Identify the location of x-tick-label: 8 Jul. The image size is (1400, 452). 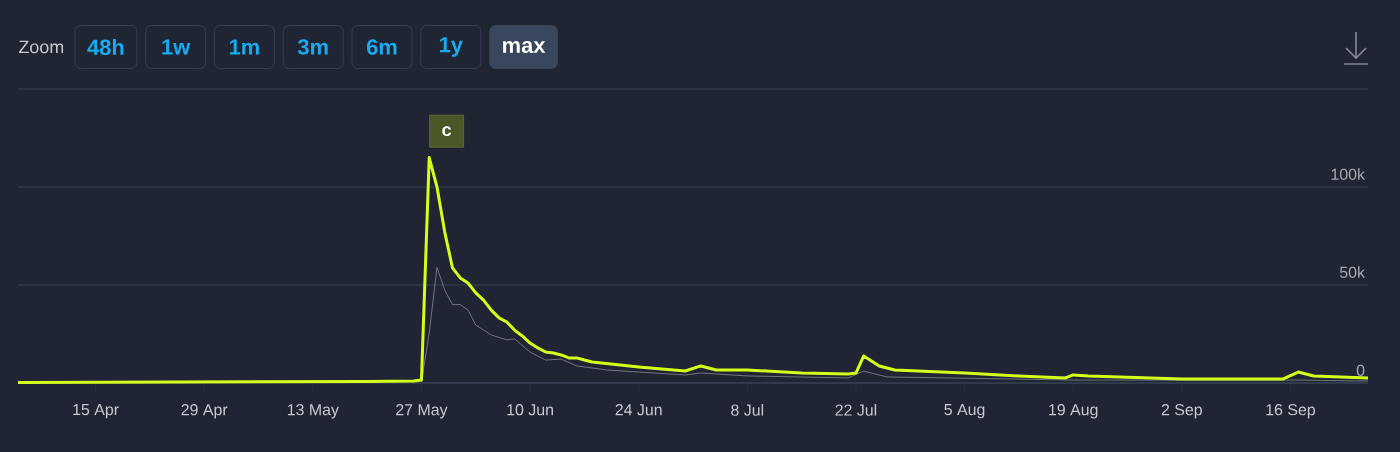
(747, 410).